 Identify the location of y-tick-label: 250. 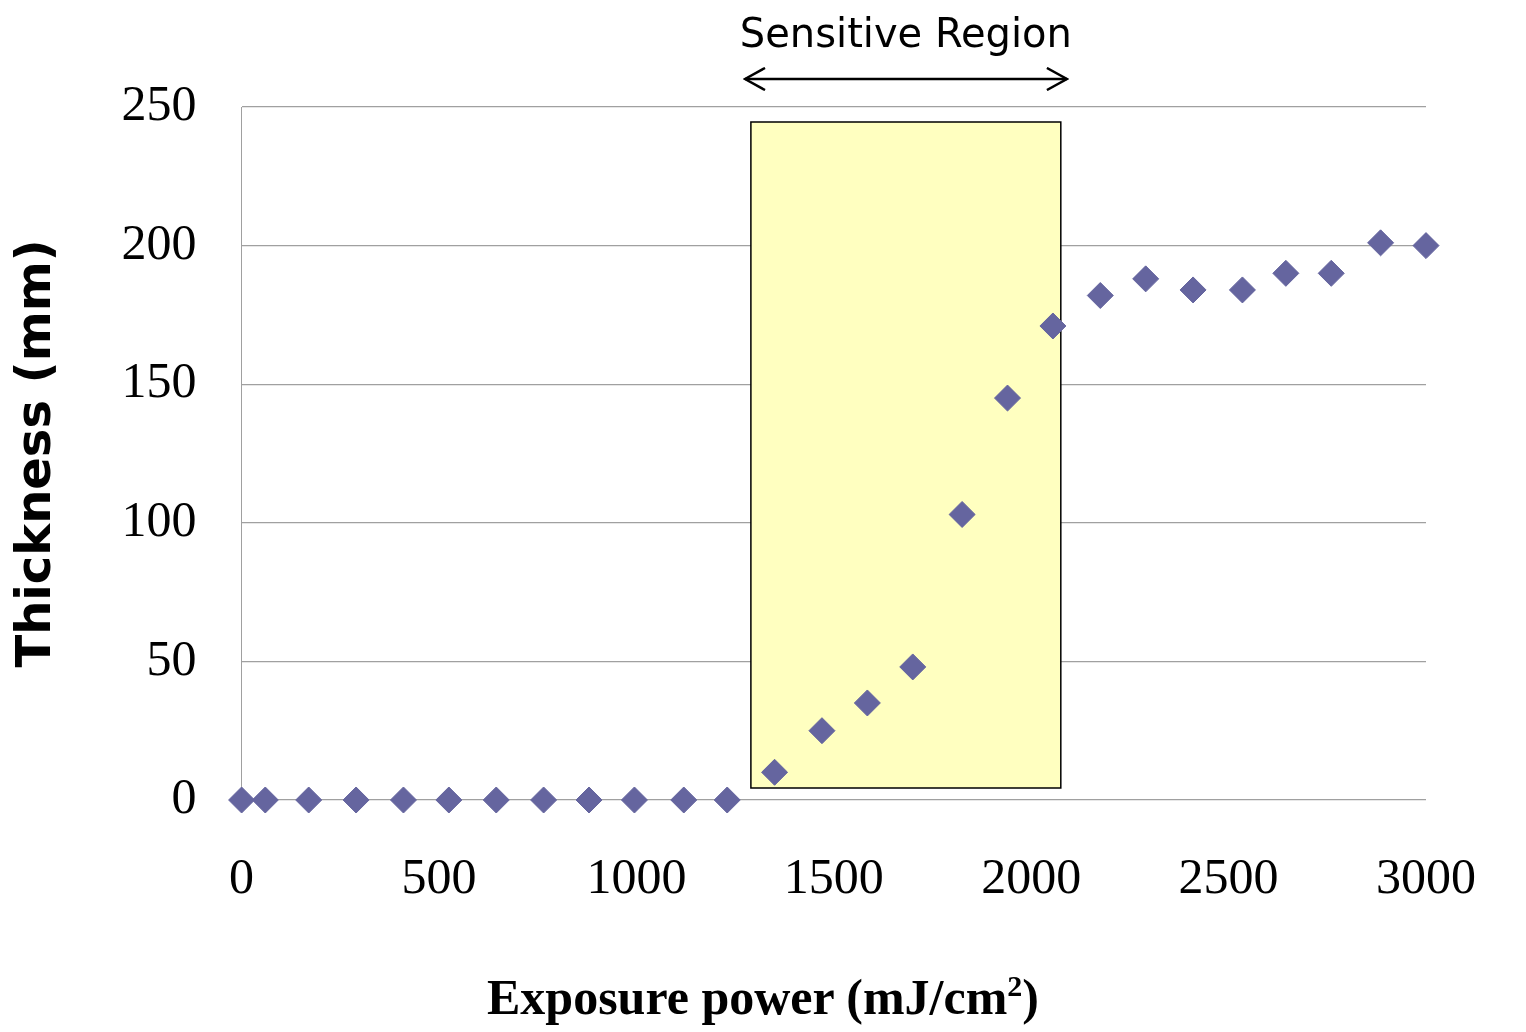
(159, 103).